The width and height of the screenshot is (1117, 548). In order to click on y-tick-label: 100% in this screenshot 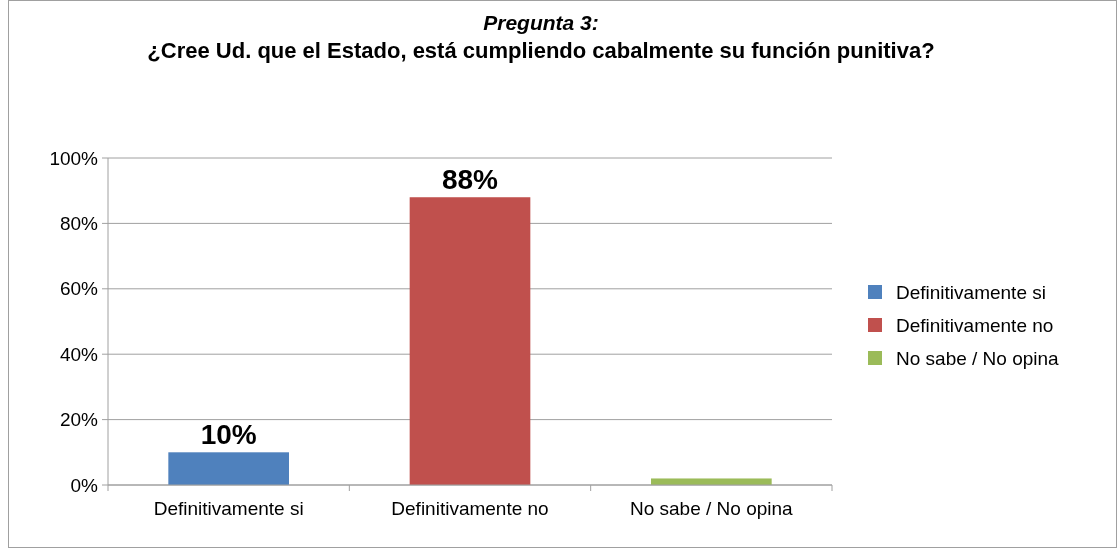, I will do `click(74, 158)`.